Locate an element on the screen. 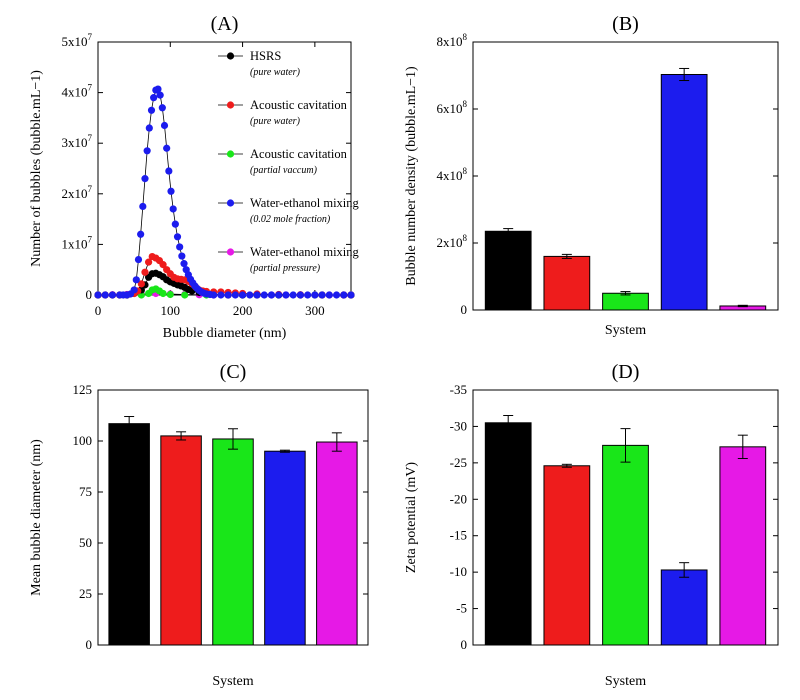 This screenshot has width=800, height=700. y-tick-label-value: 3x10 is located at coordinates (75, 142).